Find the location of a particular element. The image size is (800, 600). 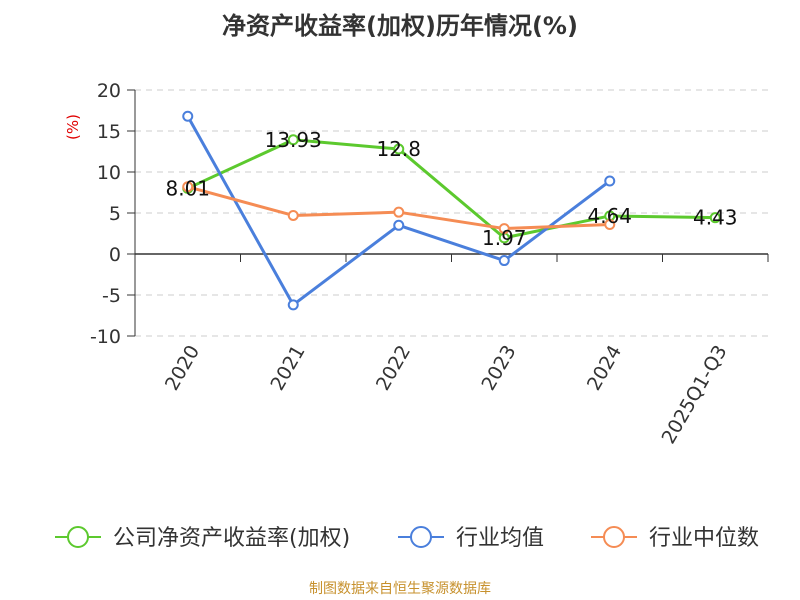

data-label: 4.43 is located at coordinates (715, 218).